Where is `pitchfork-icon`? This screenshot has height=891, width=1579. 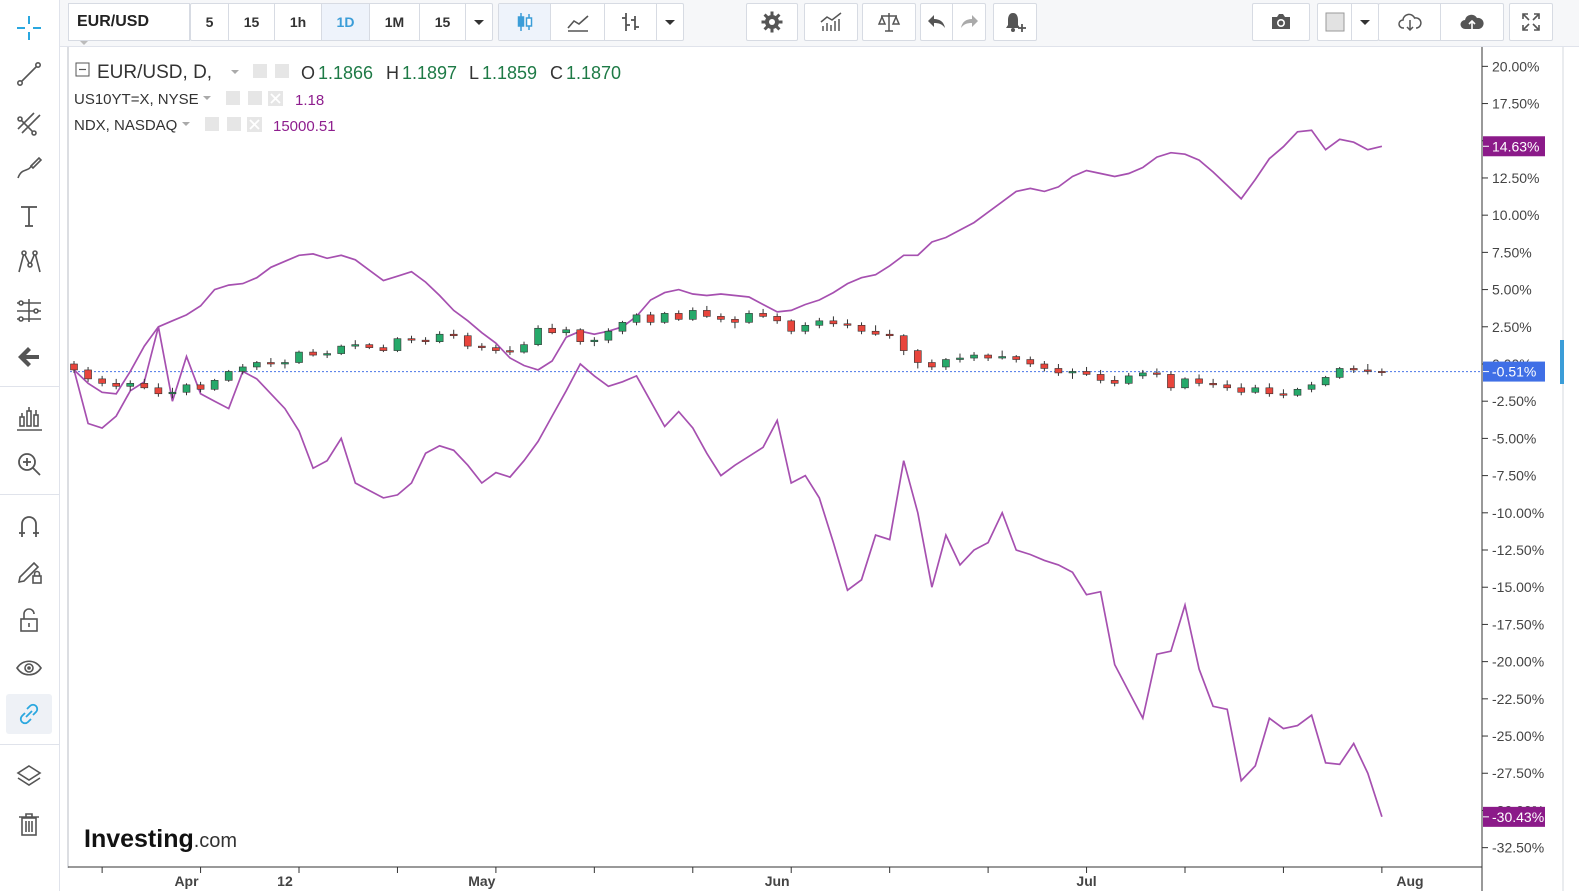 pitchfork-icon is located at coordinates (29, 122).